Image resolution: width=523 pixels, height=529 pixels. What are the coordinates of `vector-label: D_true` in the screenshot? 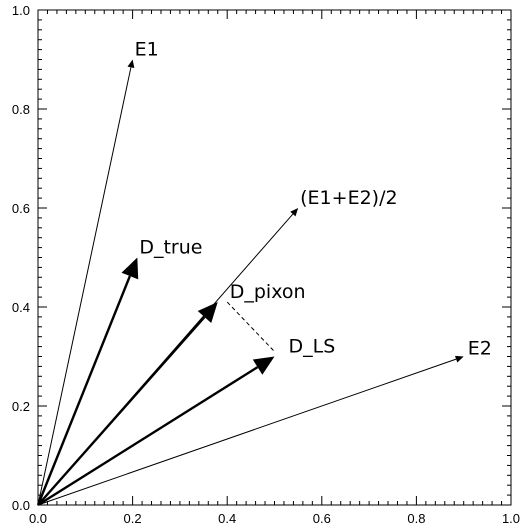 It's located at (170, 248).